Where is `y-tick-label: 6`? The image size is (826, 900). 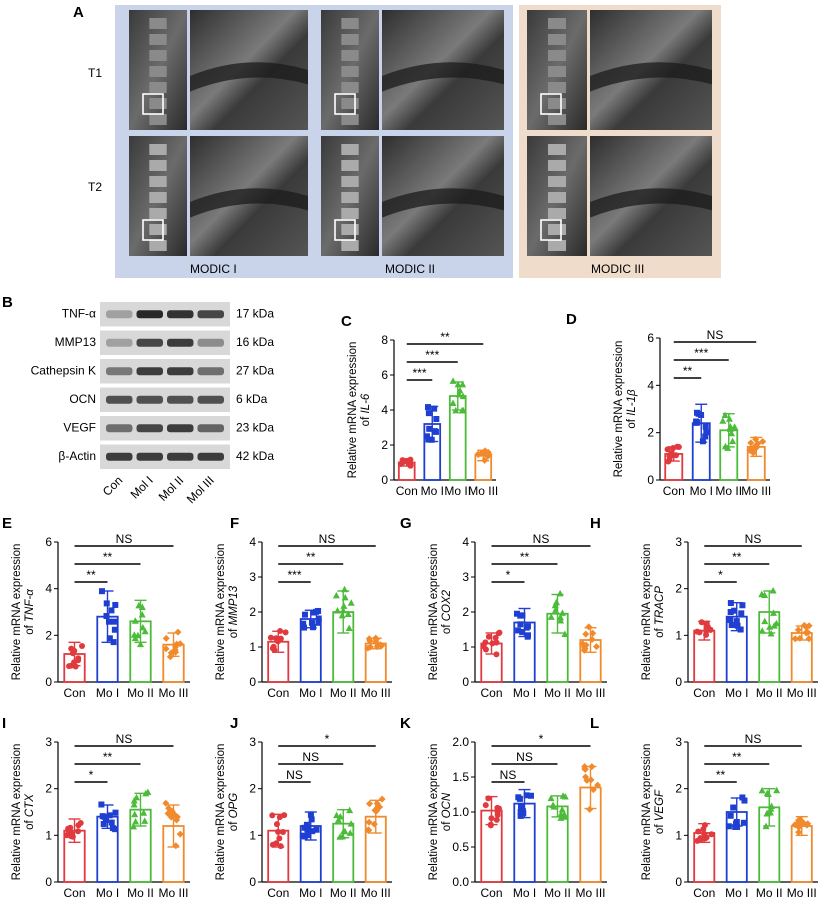
y-tick-label: 6 is located at coordinates (650, 338).